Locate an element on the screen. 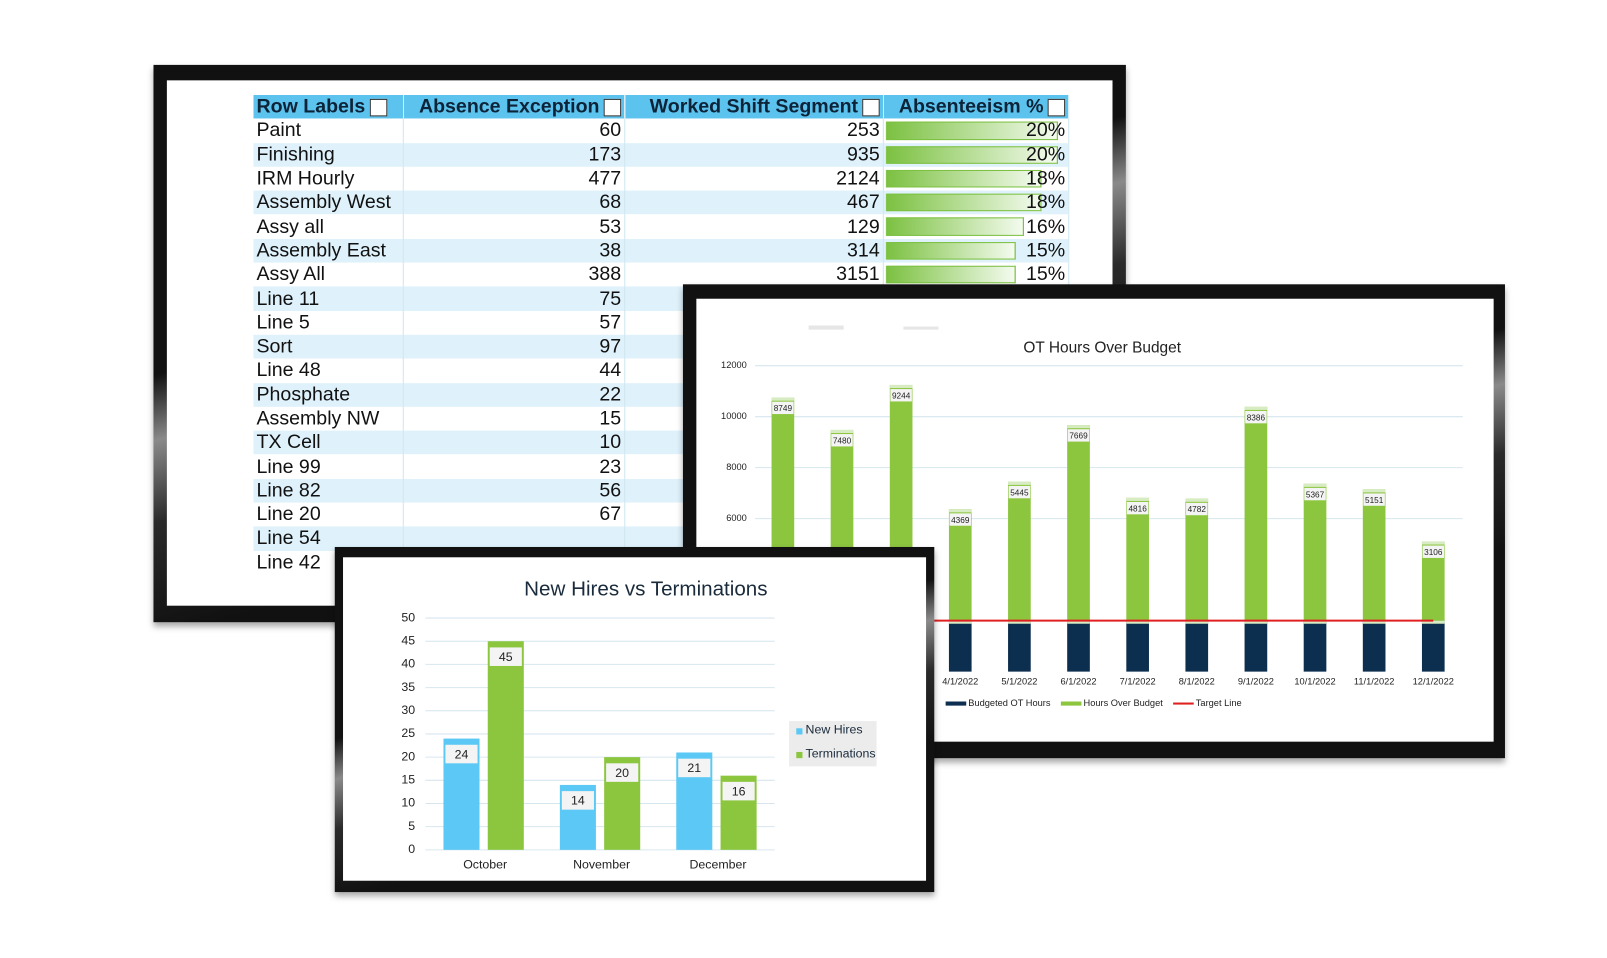  cell: 129 is located at coordinates (754, 226).